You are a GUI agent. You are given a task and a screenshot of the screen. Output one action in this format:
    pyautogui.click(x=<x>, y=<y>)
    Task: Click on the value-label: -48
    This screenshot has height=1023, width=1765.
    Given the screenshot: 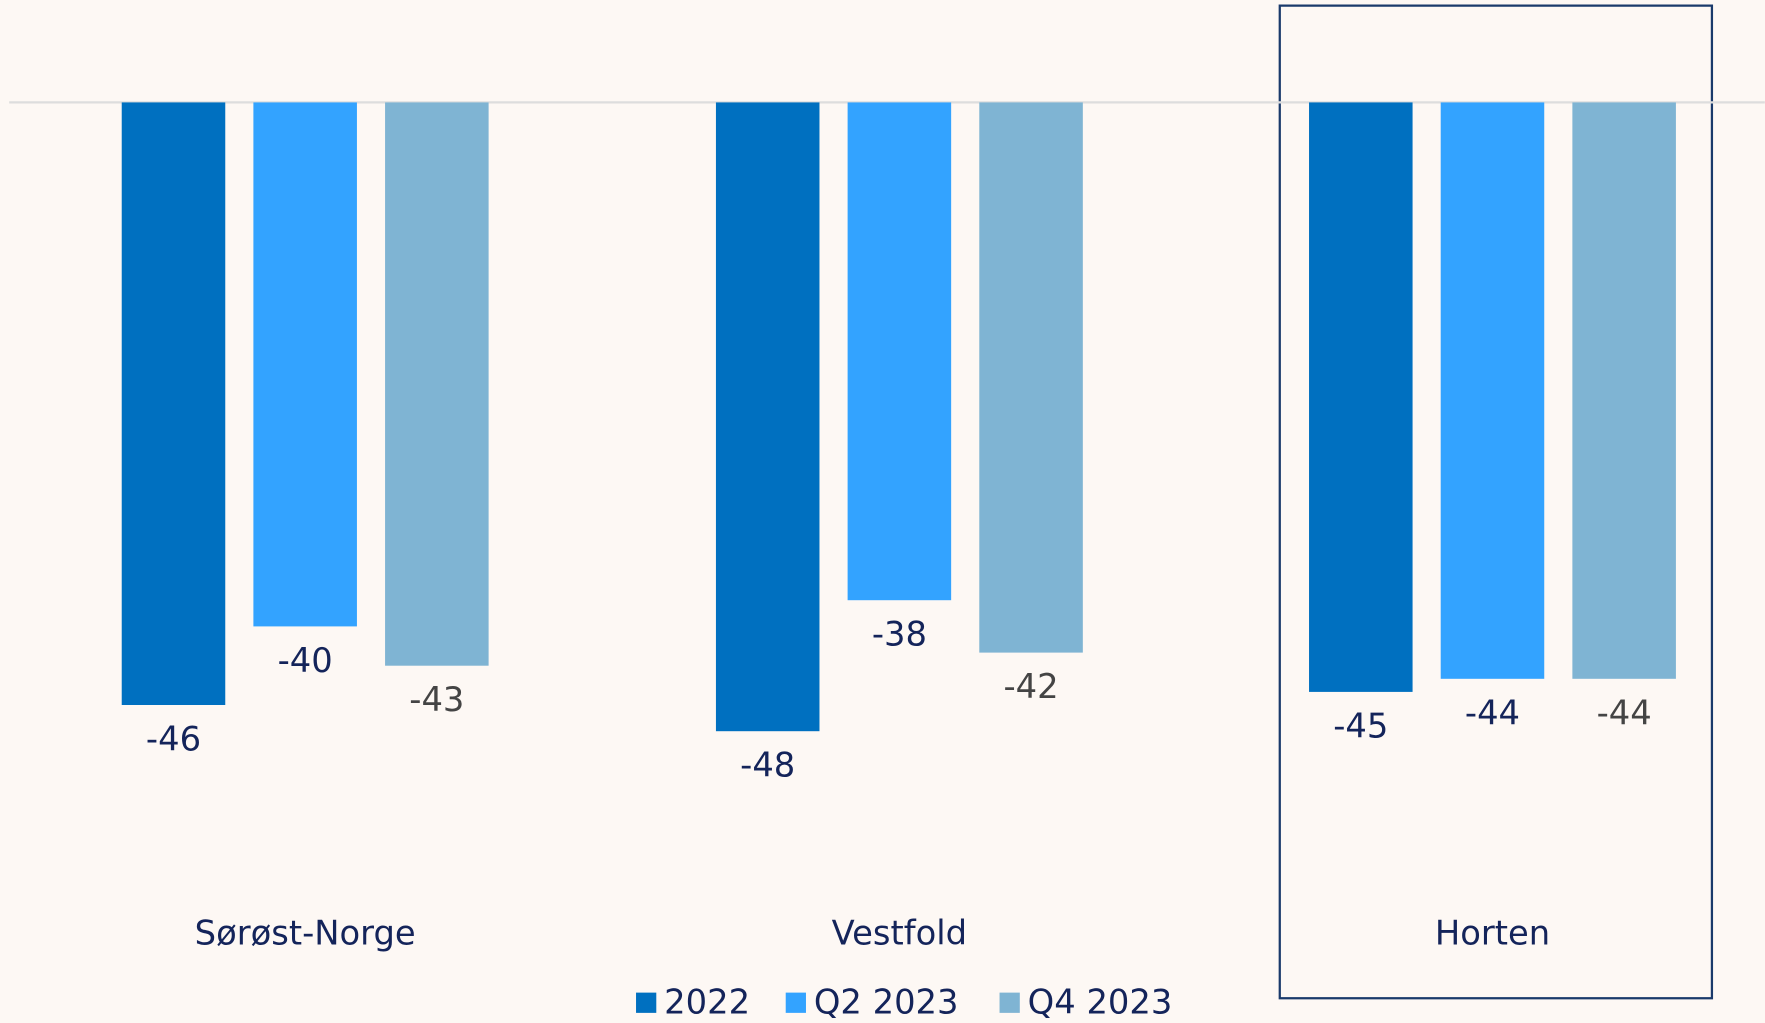 What is the action you would take?
    pyautogui.click(x=767, y=765)
    